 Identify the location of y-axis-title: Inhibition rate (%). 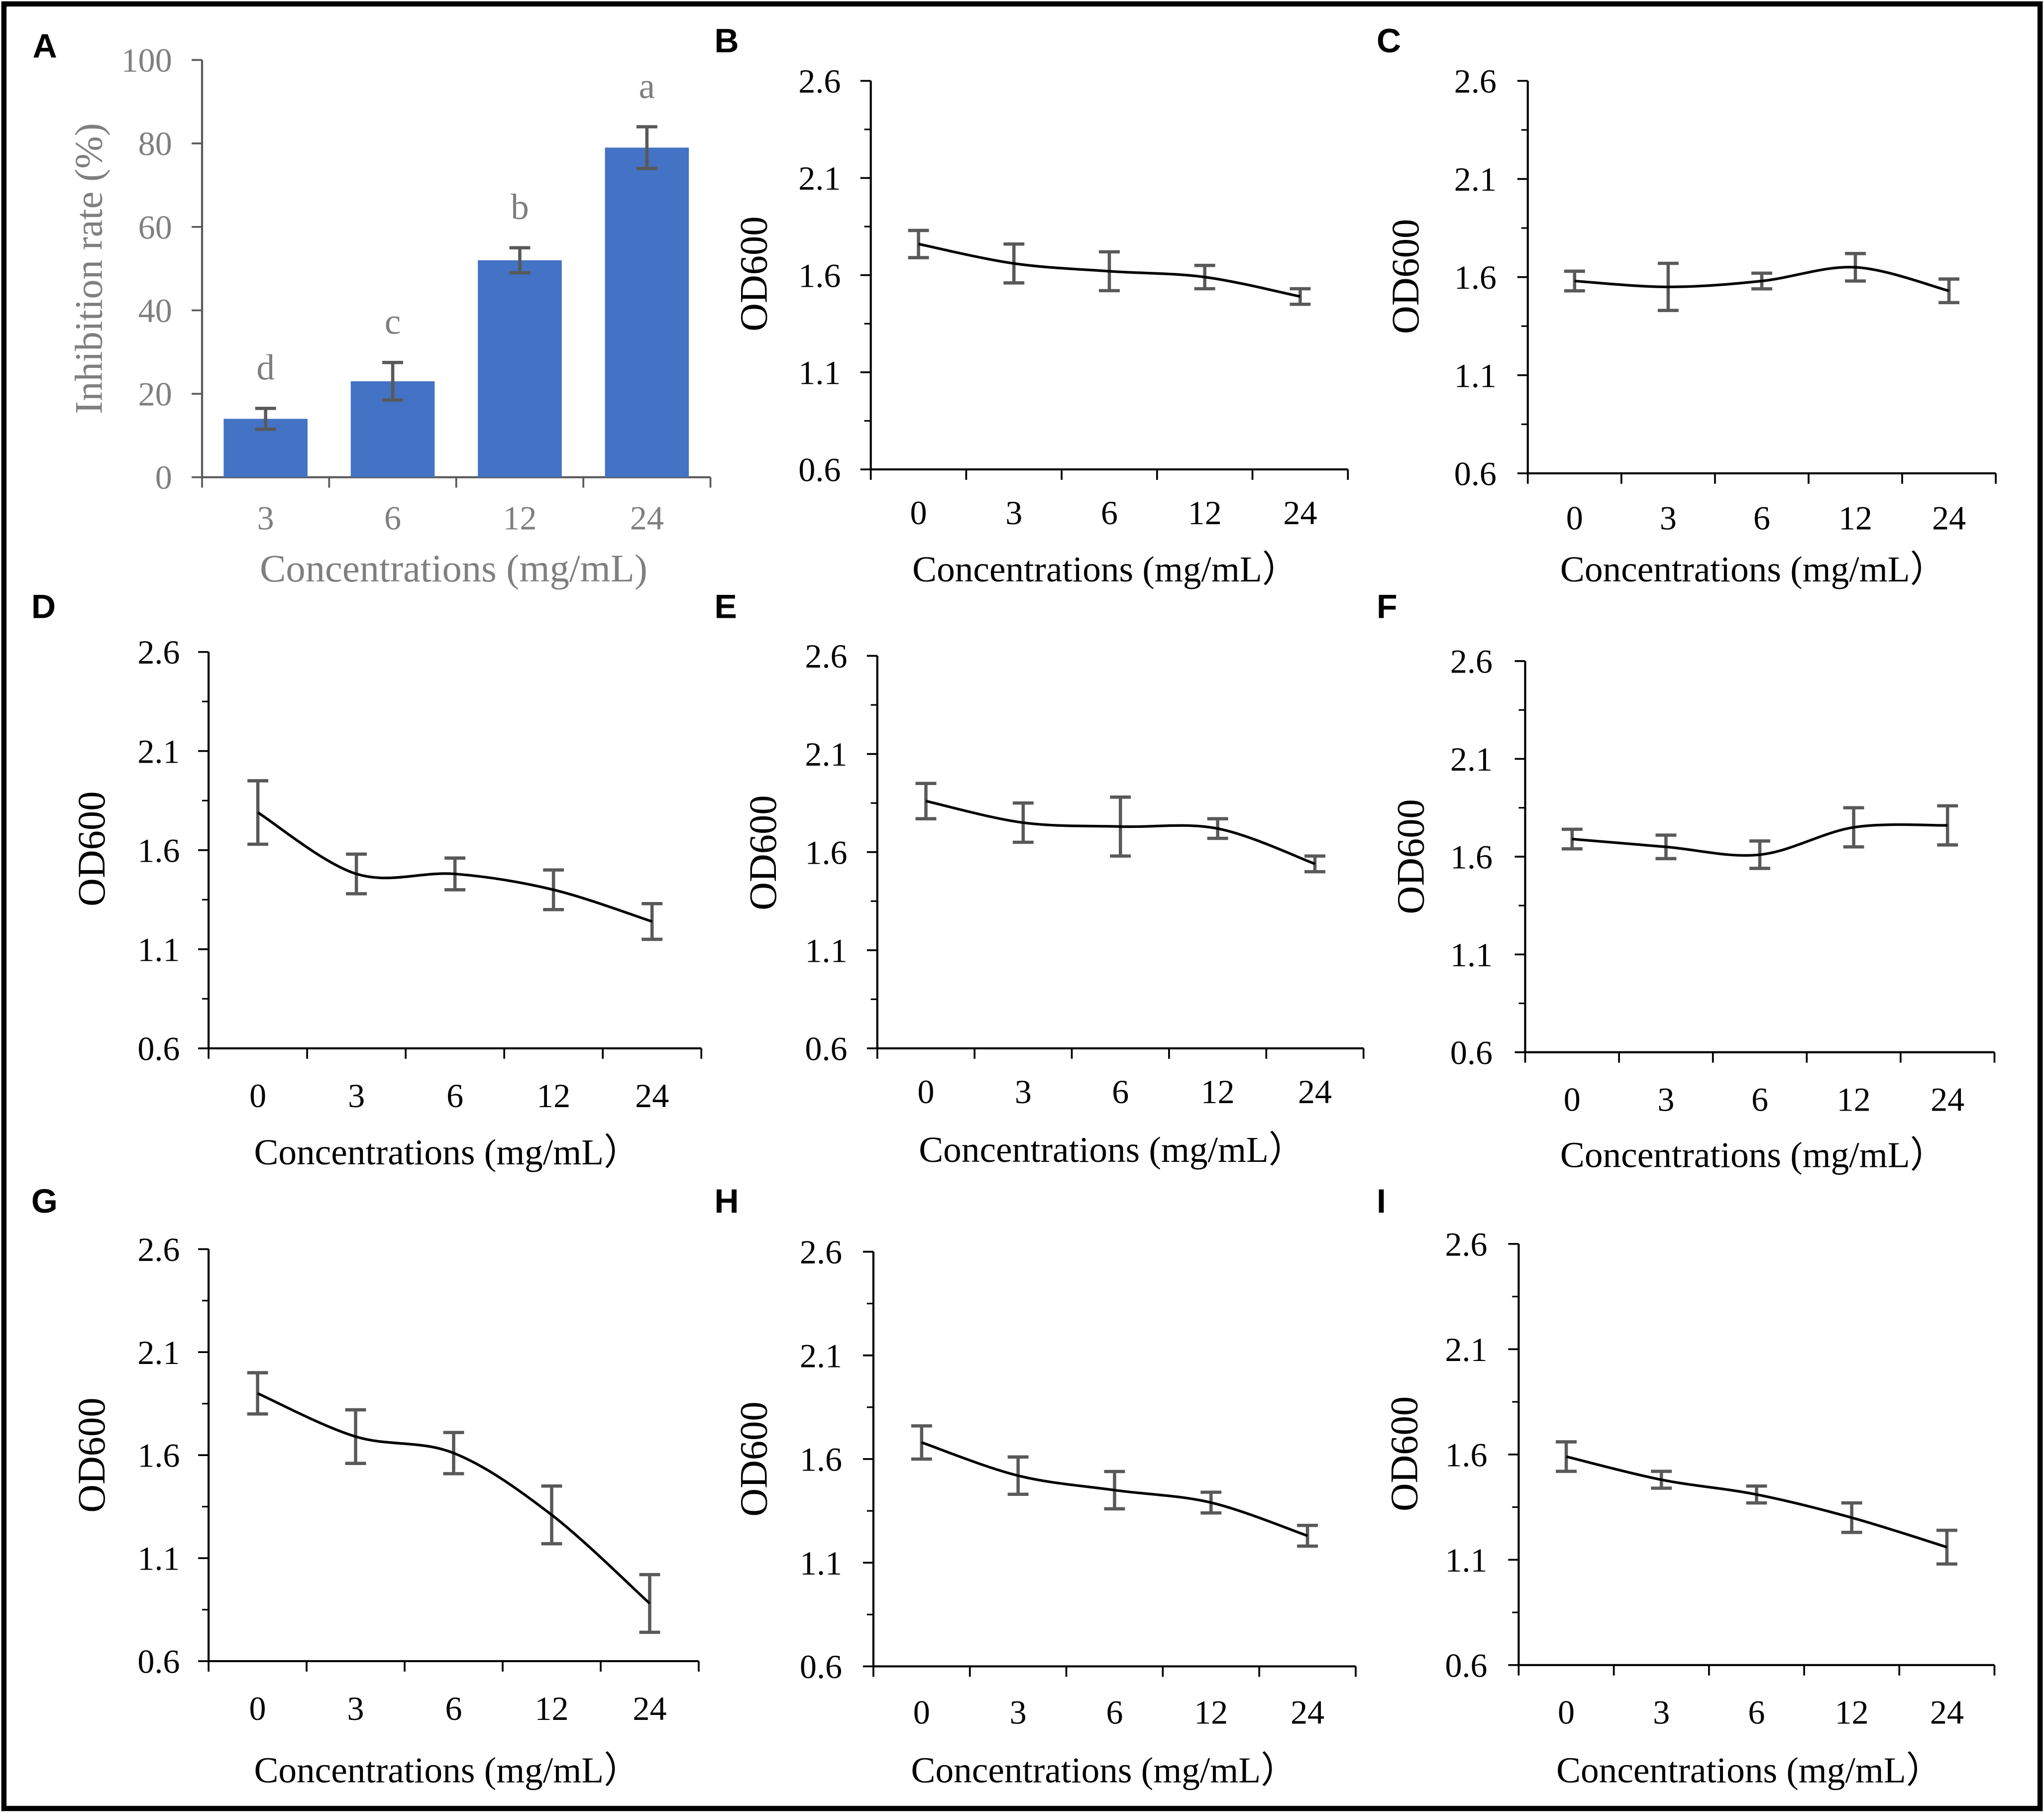
(89, 268).